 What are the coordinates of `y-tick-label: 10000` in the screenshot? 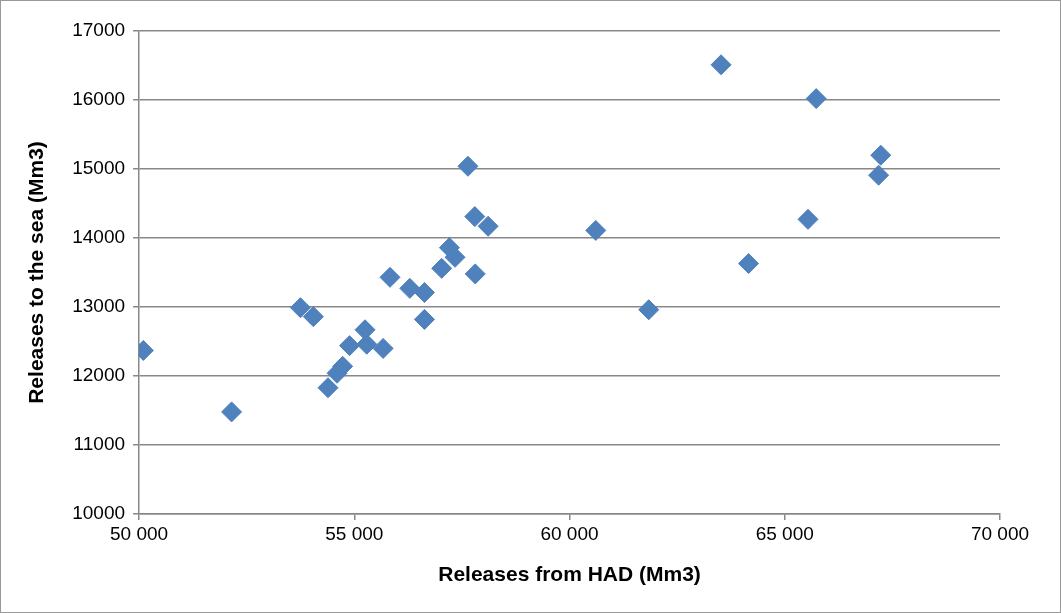 It's located at (99, 513).